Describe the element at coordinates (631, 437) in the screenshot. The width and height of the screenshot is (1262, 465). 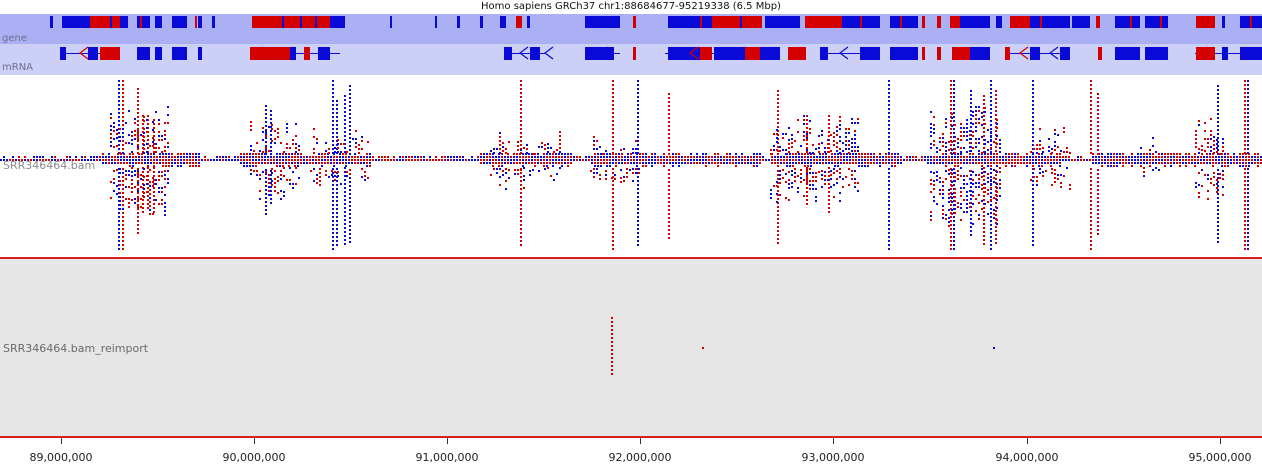
I see `track-separator-bottom` at that location.